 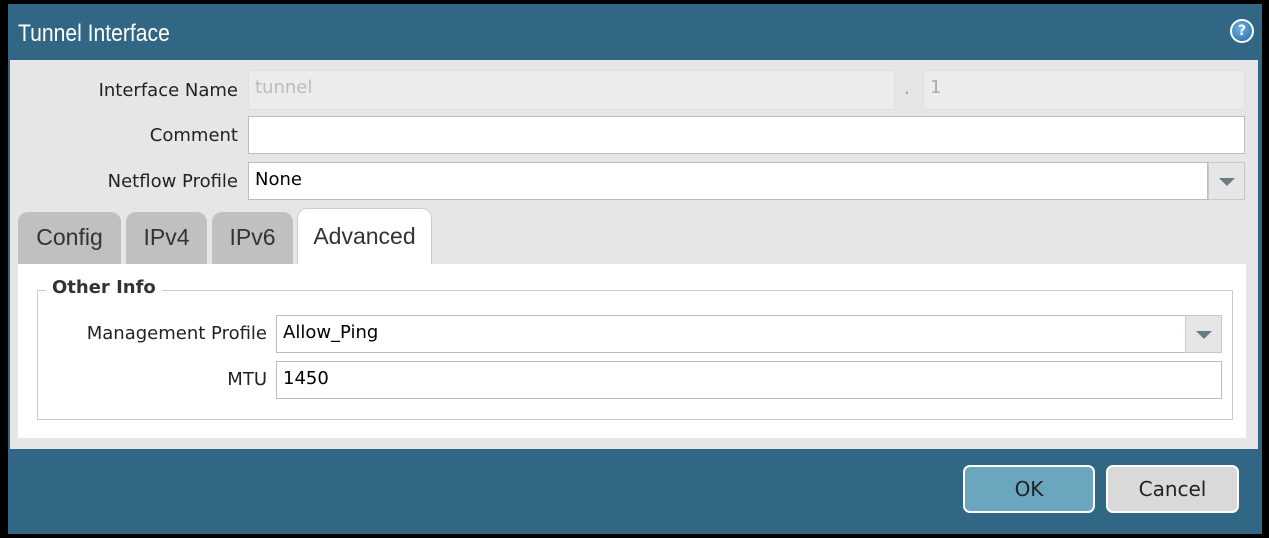 What do you see at coordinates (247, 379) in the screenshot?
I see `mtu-label: MTU` at bounding box center [247, 379].